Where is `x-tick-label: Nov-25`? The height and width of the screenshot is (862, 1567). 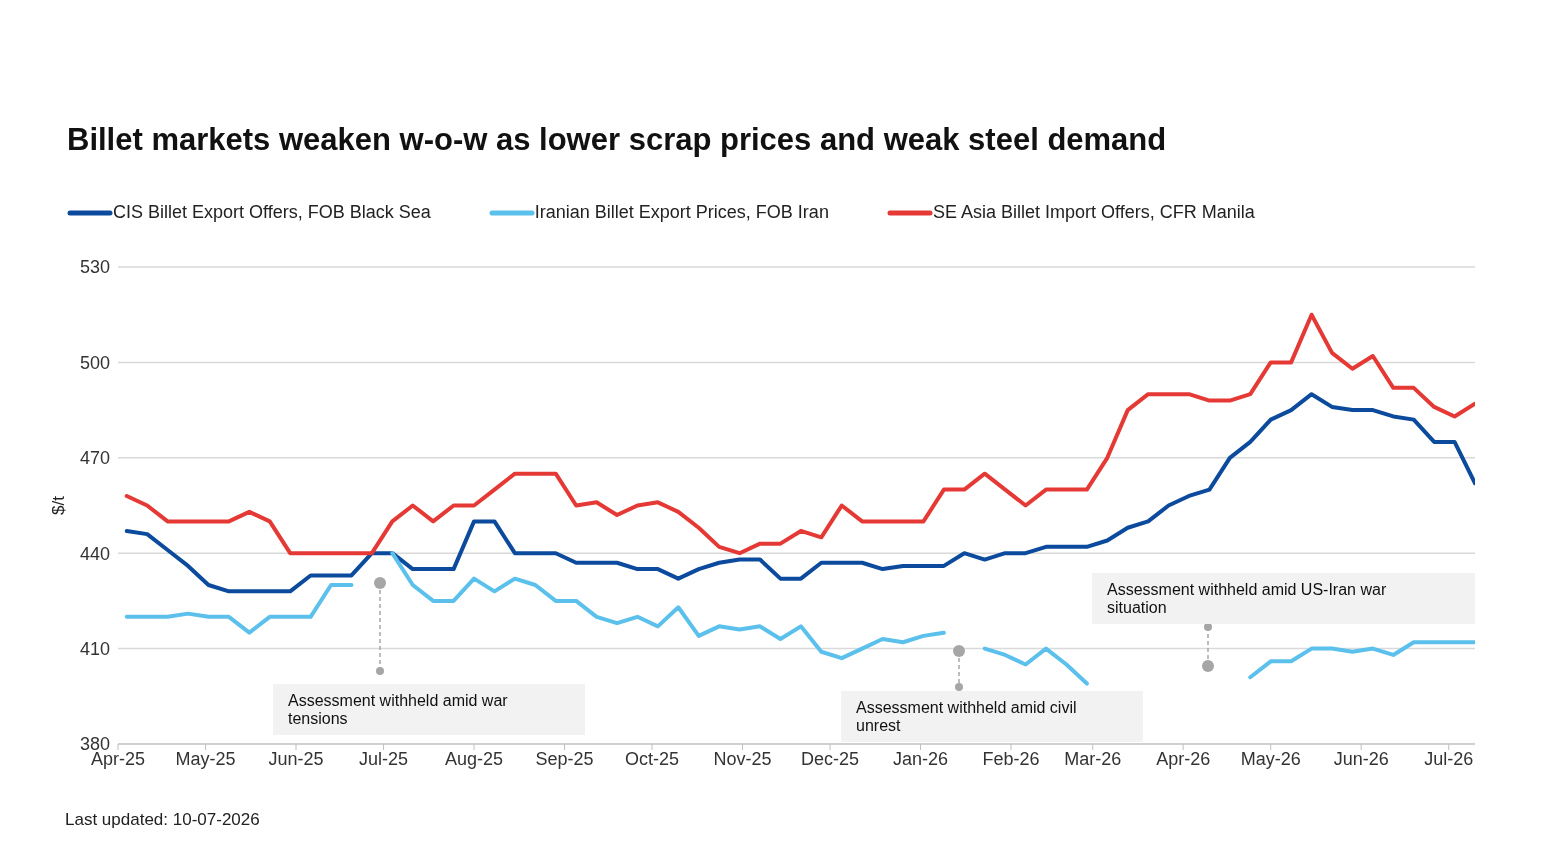 x-tick-label: Nov-25 is located at coordinates (742, 758).